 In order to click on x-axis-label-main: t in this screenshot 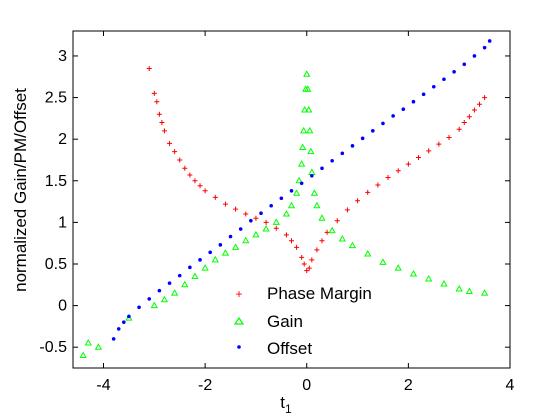, I will do `click(282, 402)`.